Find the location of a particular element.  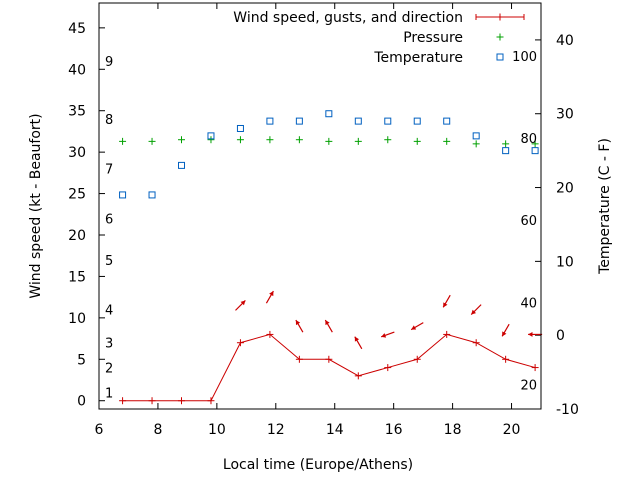

legend-label: Temperature is located at coordinates (418, 58).